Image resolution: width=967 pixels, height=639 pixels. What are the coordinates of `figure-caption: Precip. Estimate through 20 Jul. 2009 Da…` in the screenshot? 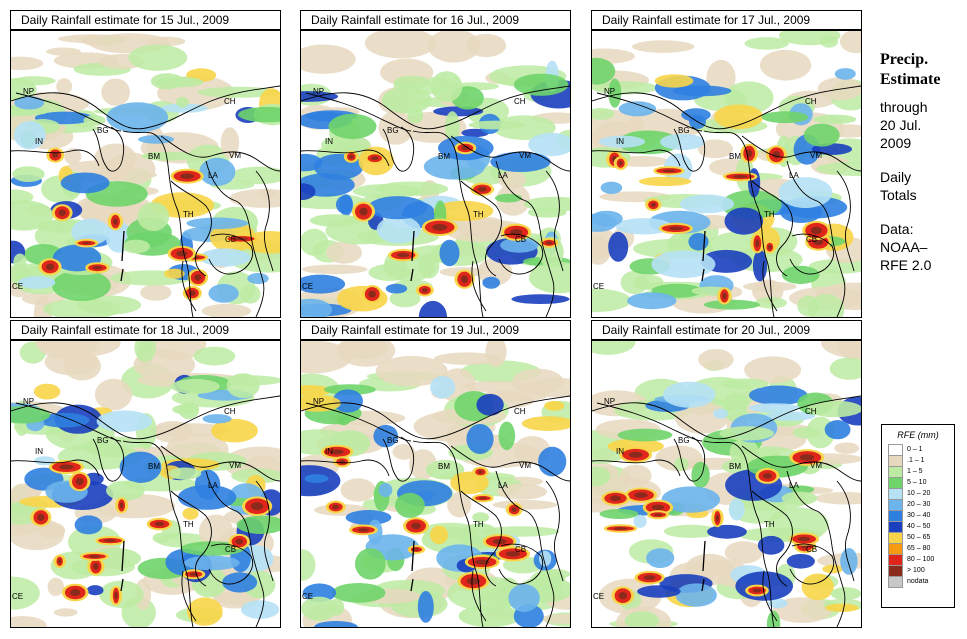 It's located at (923, 162).